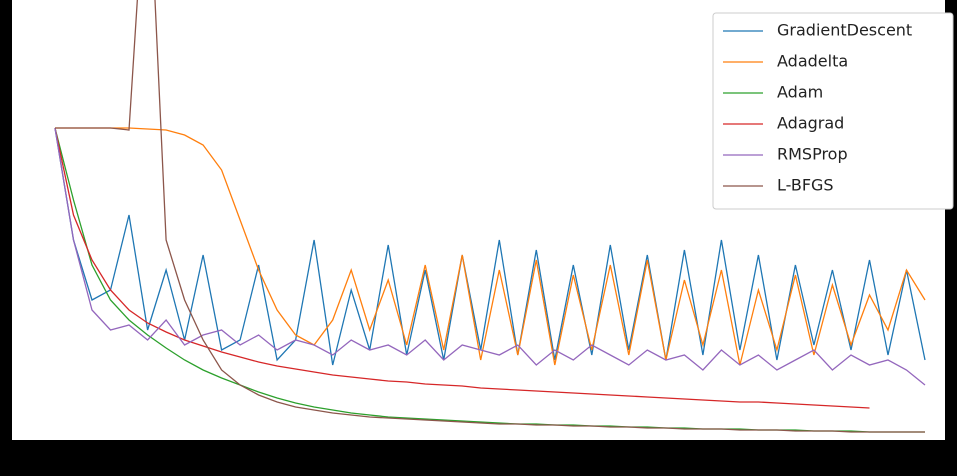  Describe the element at coordinates (800, 92) in the screenshot. I see `legend-label: Adam` at that location.